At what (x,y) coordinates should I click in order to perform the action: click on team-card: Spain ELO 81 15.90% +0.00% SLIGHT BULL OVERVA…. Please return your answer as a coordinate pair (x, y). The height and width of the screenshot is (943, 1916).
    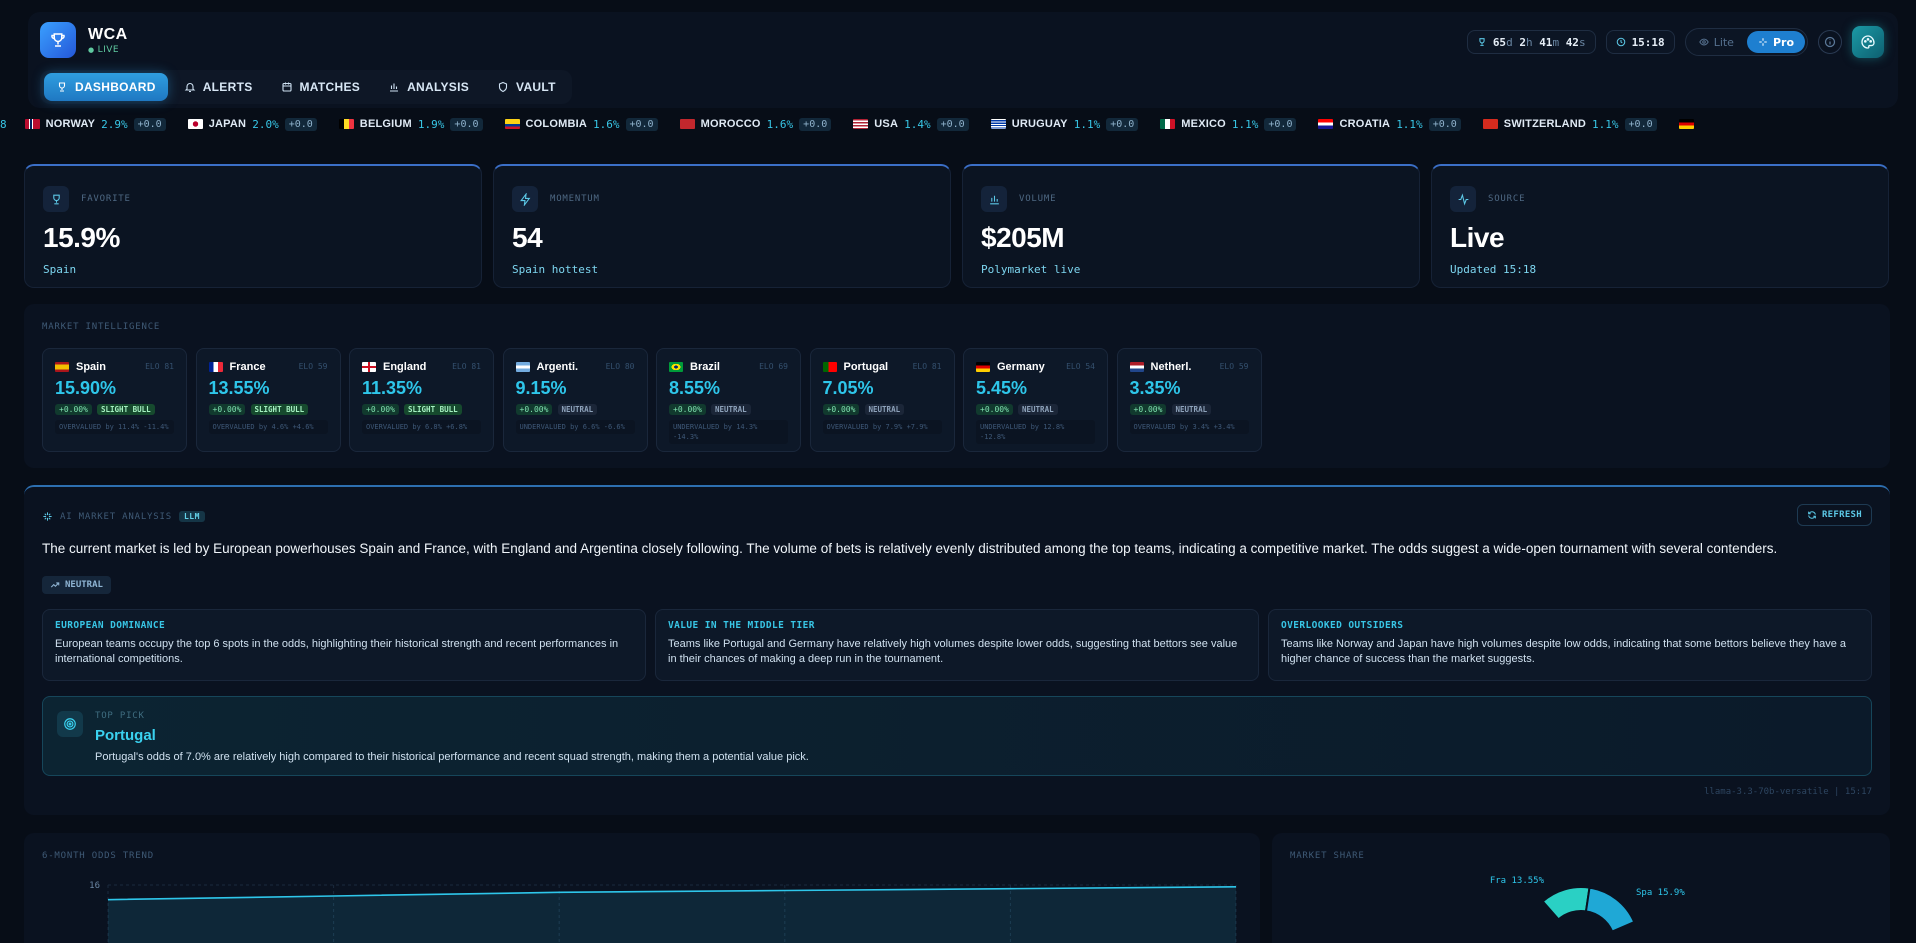
    Looking at the image, I should click on (114, 400).